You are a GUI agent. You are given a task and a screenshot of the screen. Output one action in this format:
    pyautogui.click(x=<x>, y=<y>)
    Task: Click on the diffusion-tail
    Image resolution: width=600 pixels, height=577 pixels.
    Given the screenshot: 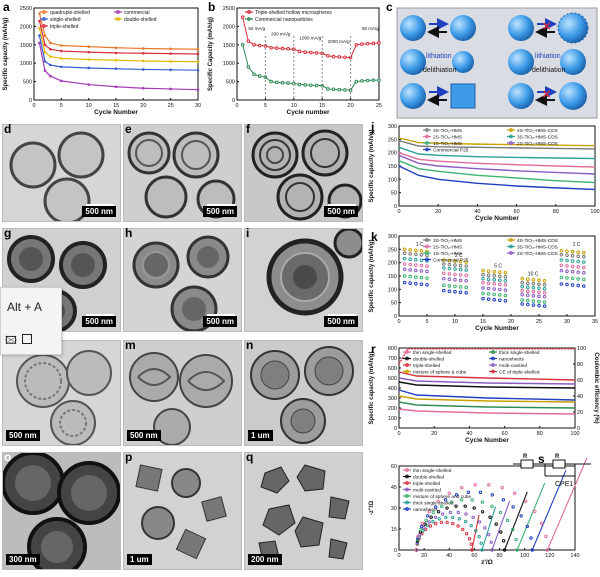 What is the action you would take?
    pyautogui.click(x=501, y=525)
    